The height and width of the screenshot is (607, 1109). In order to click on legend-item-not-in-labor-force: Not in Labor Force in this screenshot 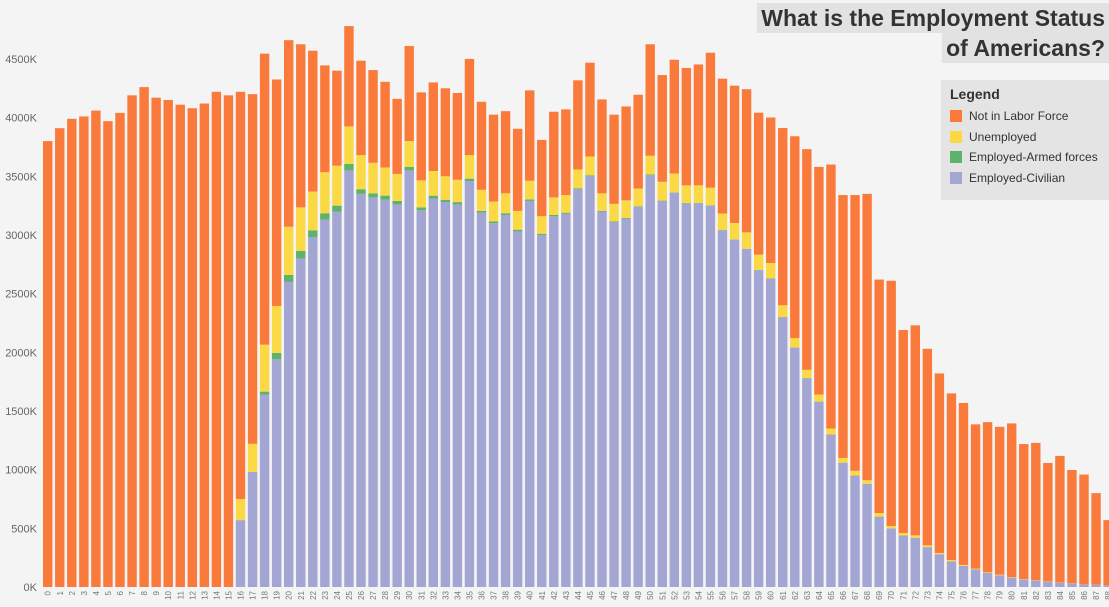, I will do `click(1025, 116)`.